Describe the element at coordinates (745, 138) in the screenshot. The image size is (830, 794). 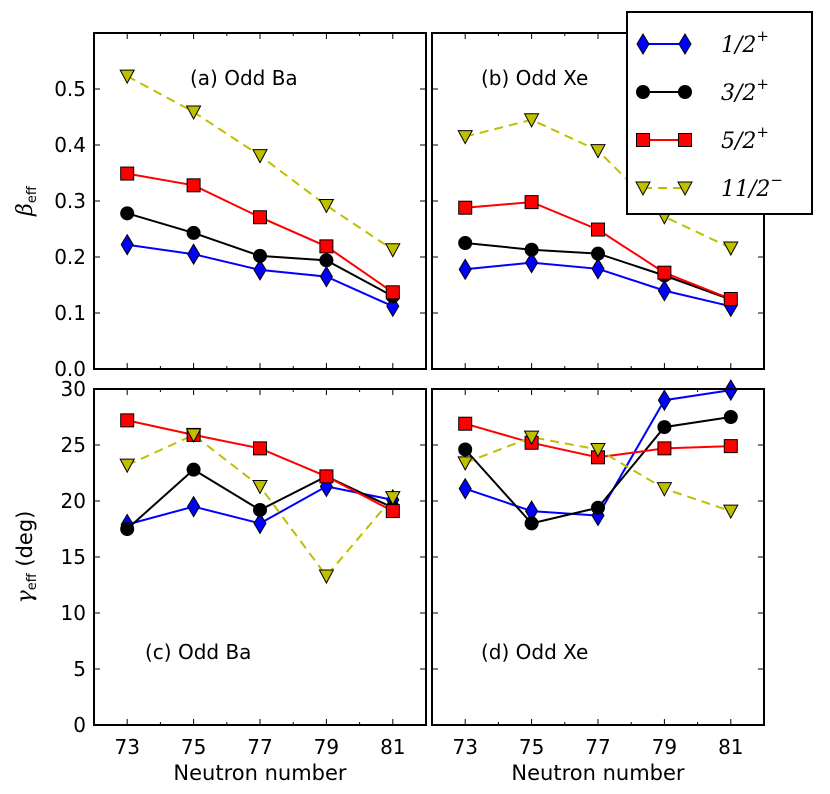
I see `legend-label: 5/2+` at that location.